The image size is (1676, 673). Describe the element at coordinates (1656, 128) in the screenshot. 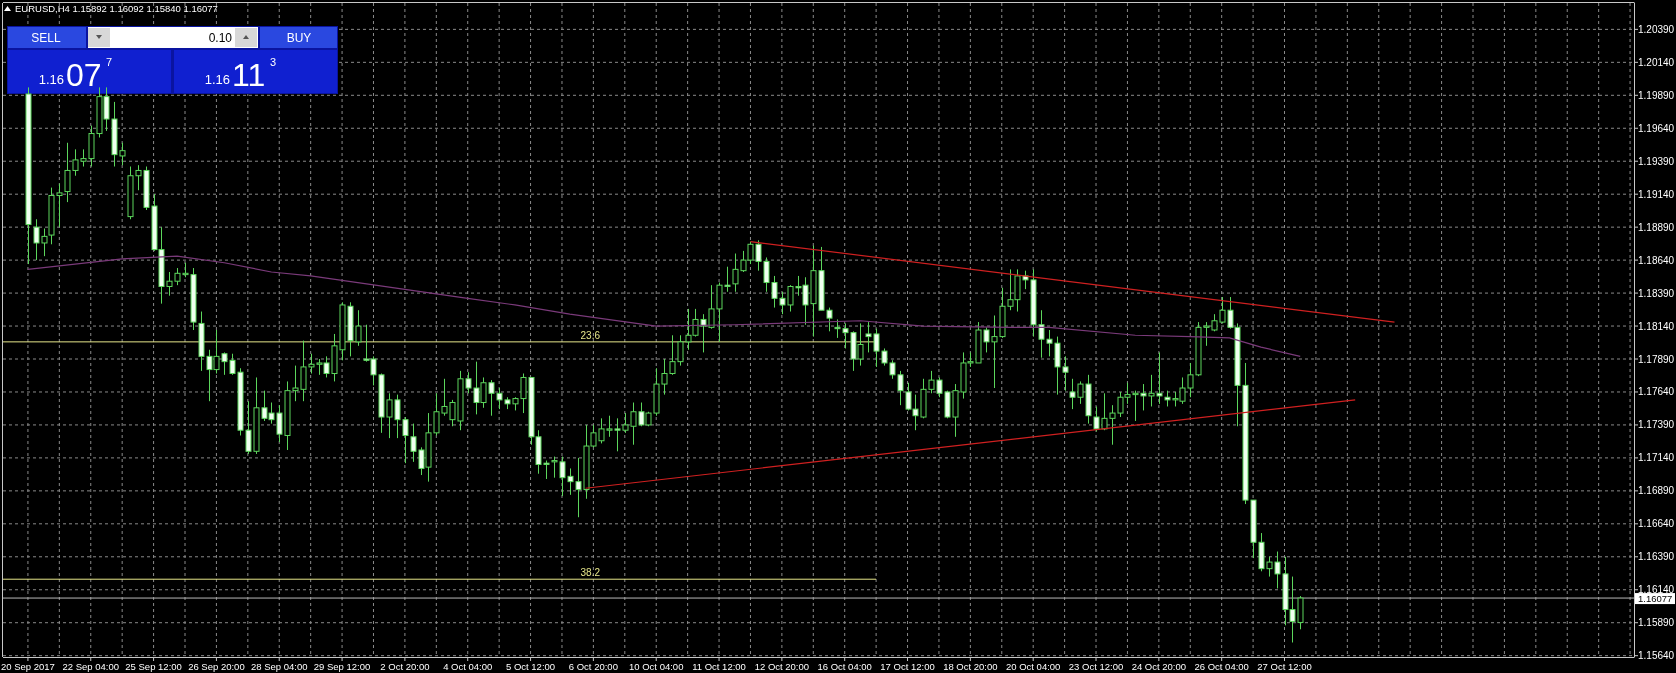

I see `y-tick-label: 1.19640` at that location.